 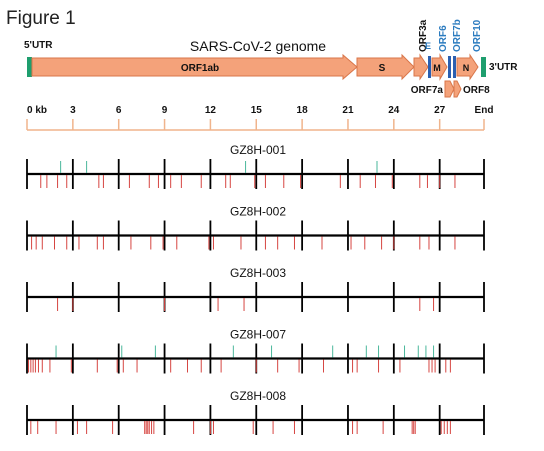 I want to click on orf1ab-label: ORF1ab, so click(x=200, y=68).